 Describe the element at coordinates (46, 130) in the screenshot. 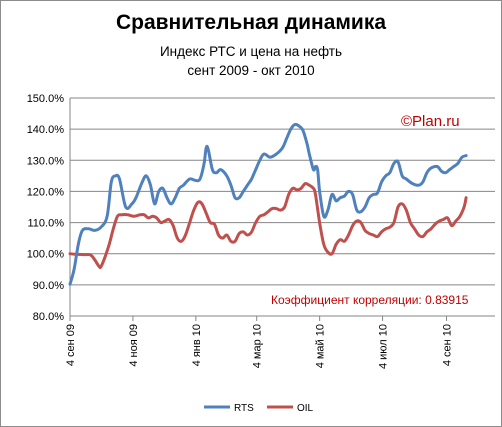

I see `y-tick-label: 140.0%` at that location.